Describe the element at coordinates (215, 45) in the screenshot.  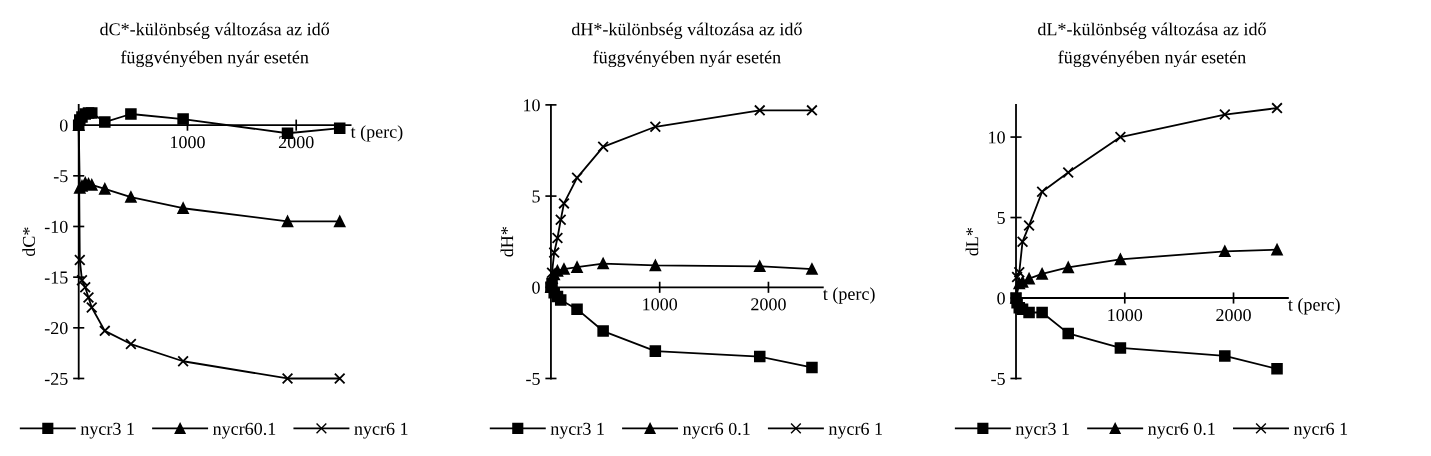
I see `chart-title: dC*-különbség változása az idő függvényében nyár esetén` at that location.